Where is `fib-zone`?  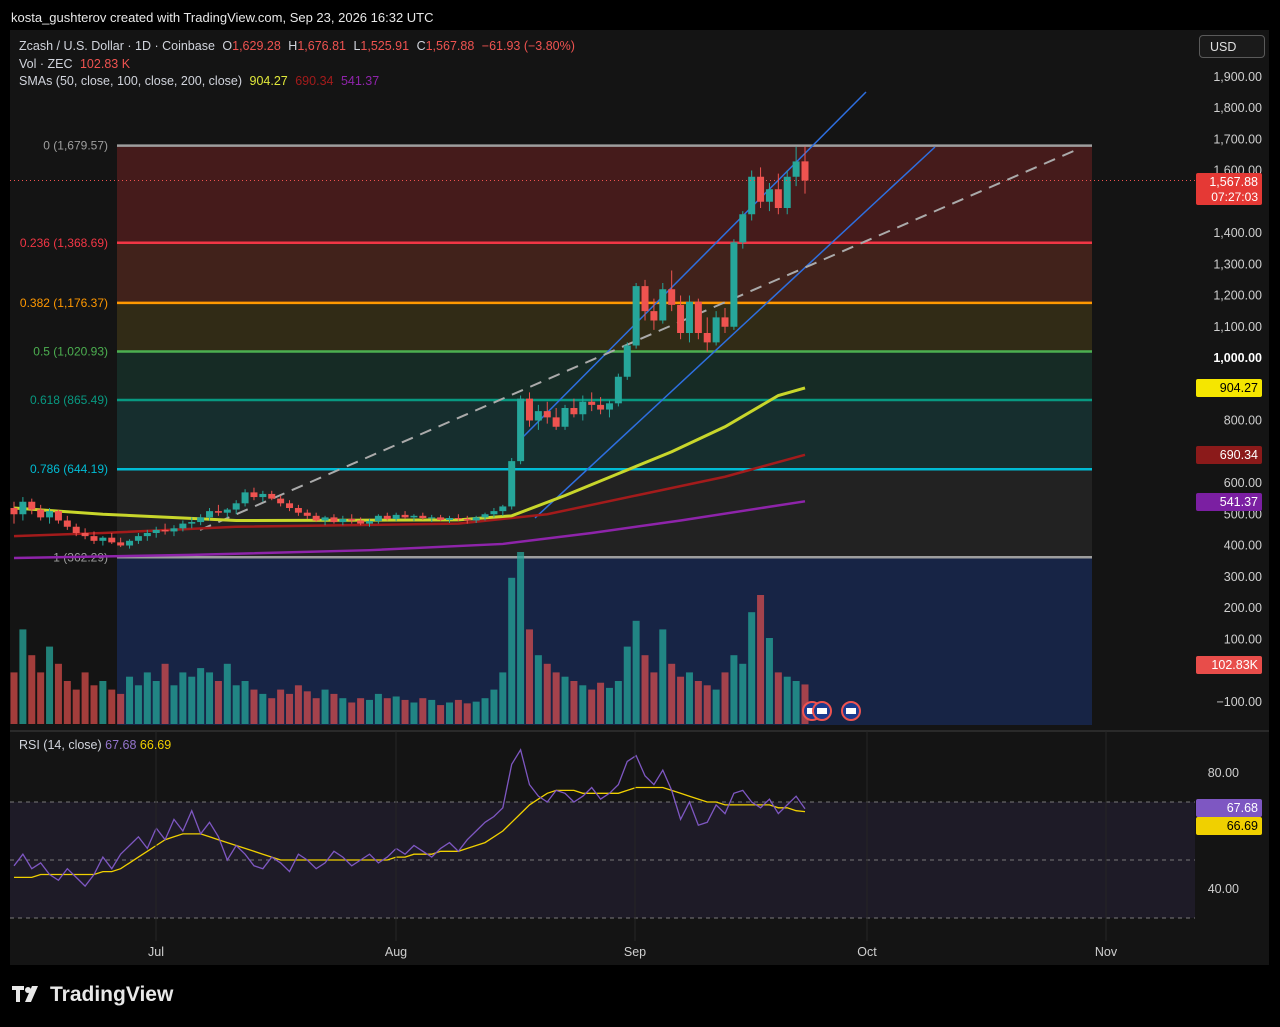 fib-zone is located at coordinates (604, 194).